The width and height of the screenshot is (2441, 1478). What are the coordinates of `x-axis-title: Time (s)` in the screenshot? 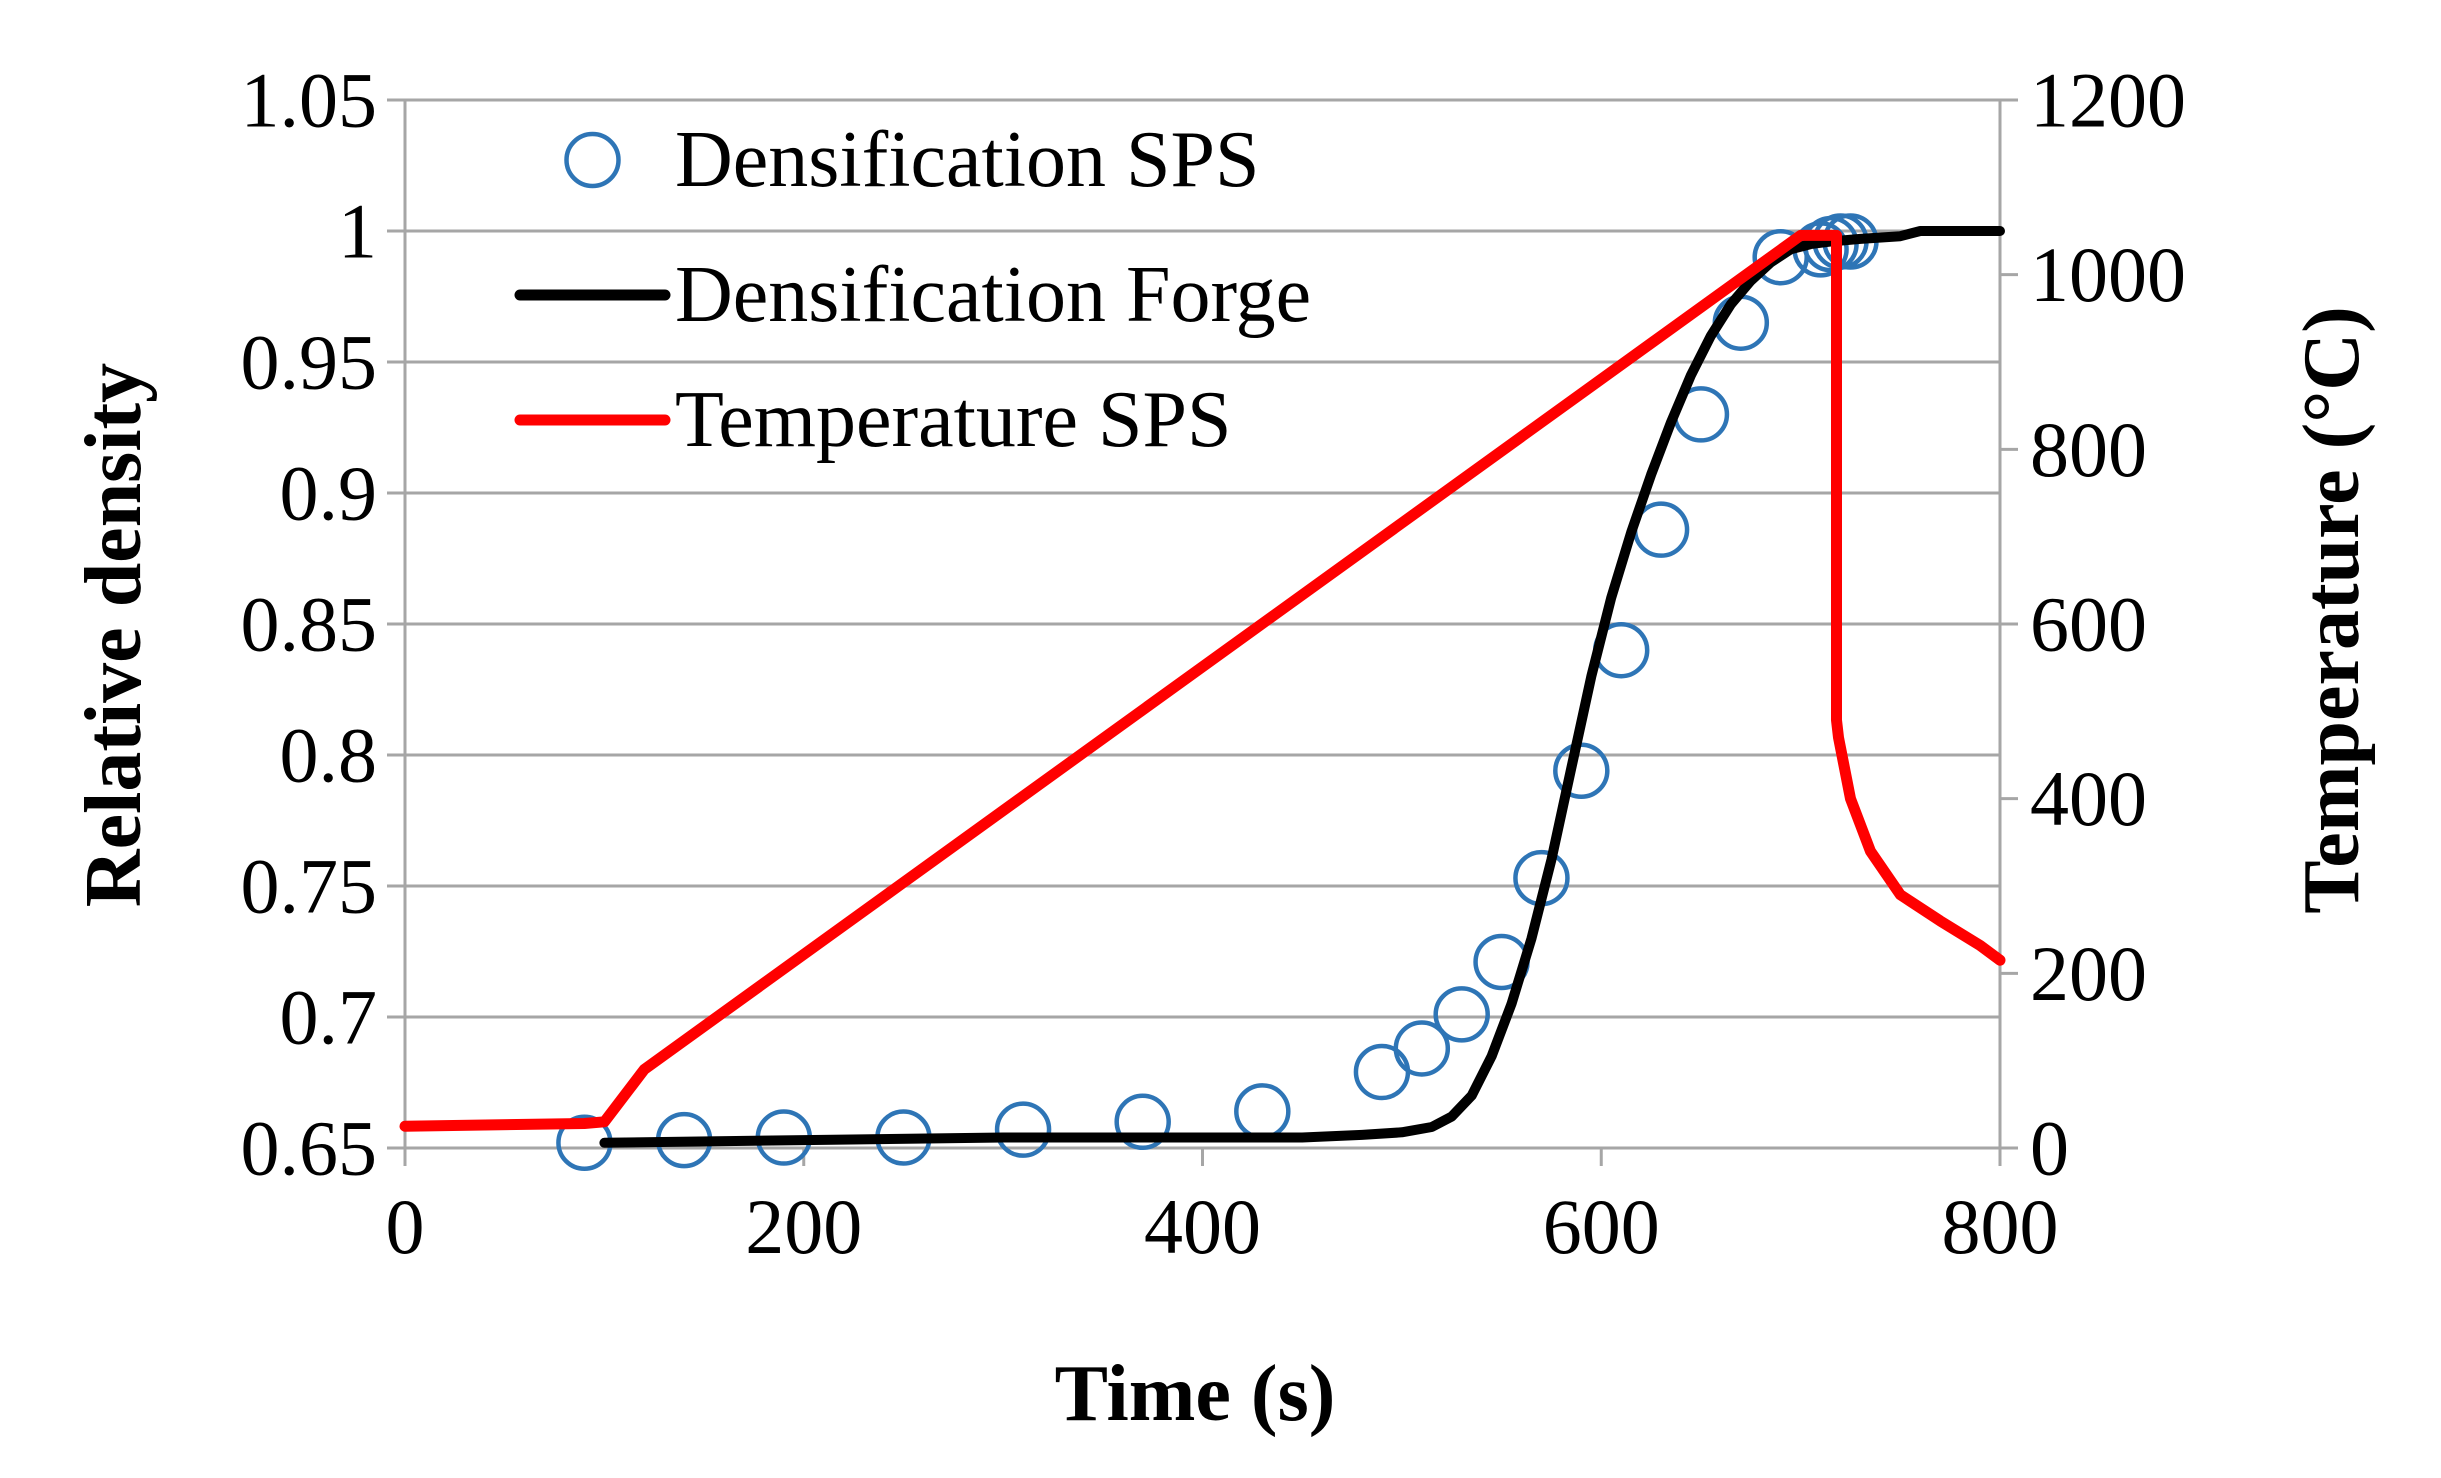 It's located at (1195, 1394).